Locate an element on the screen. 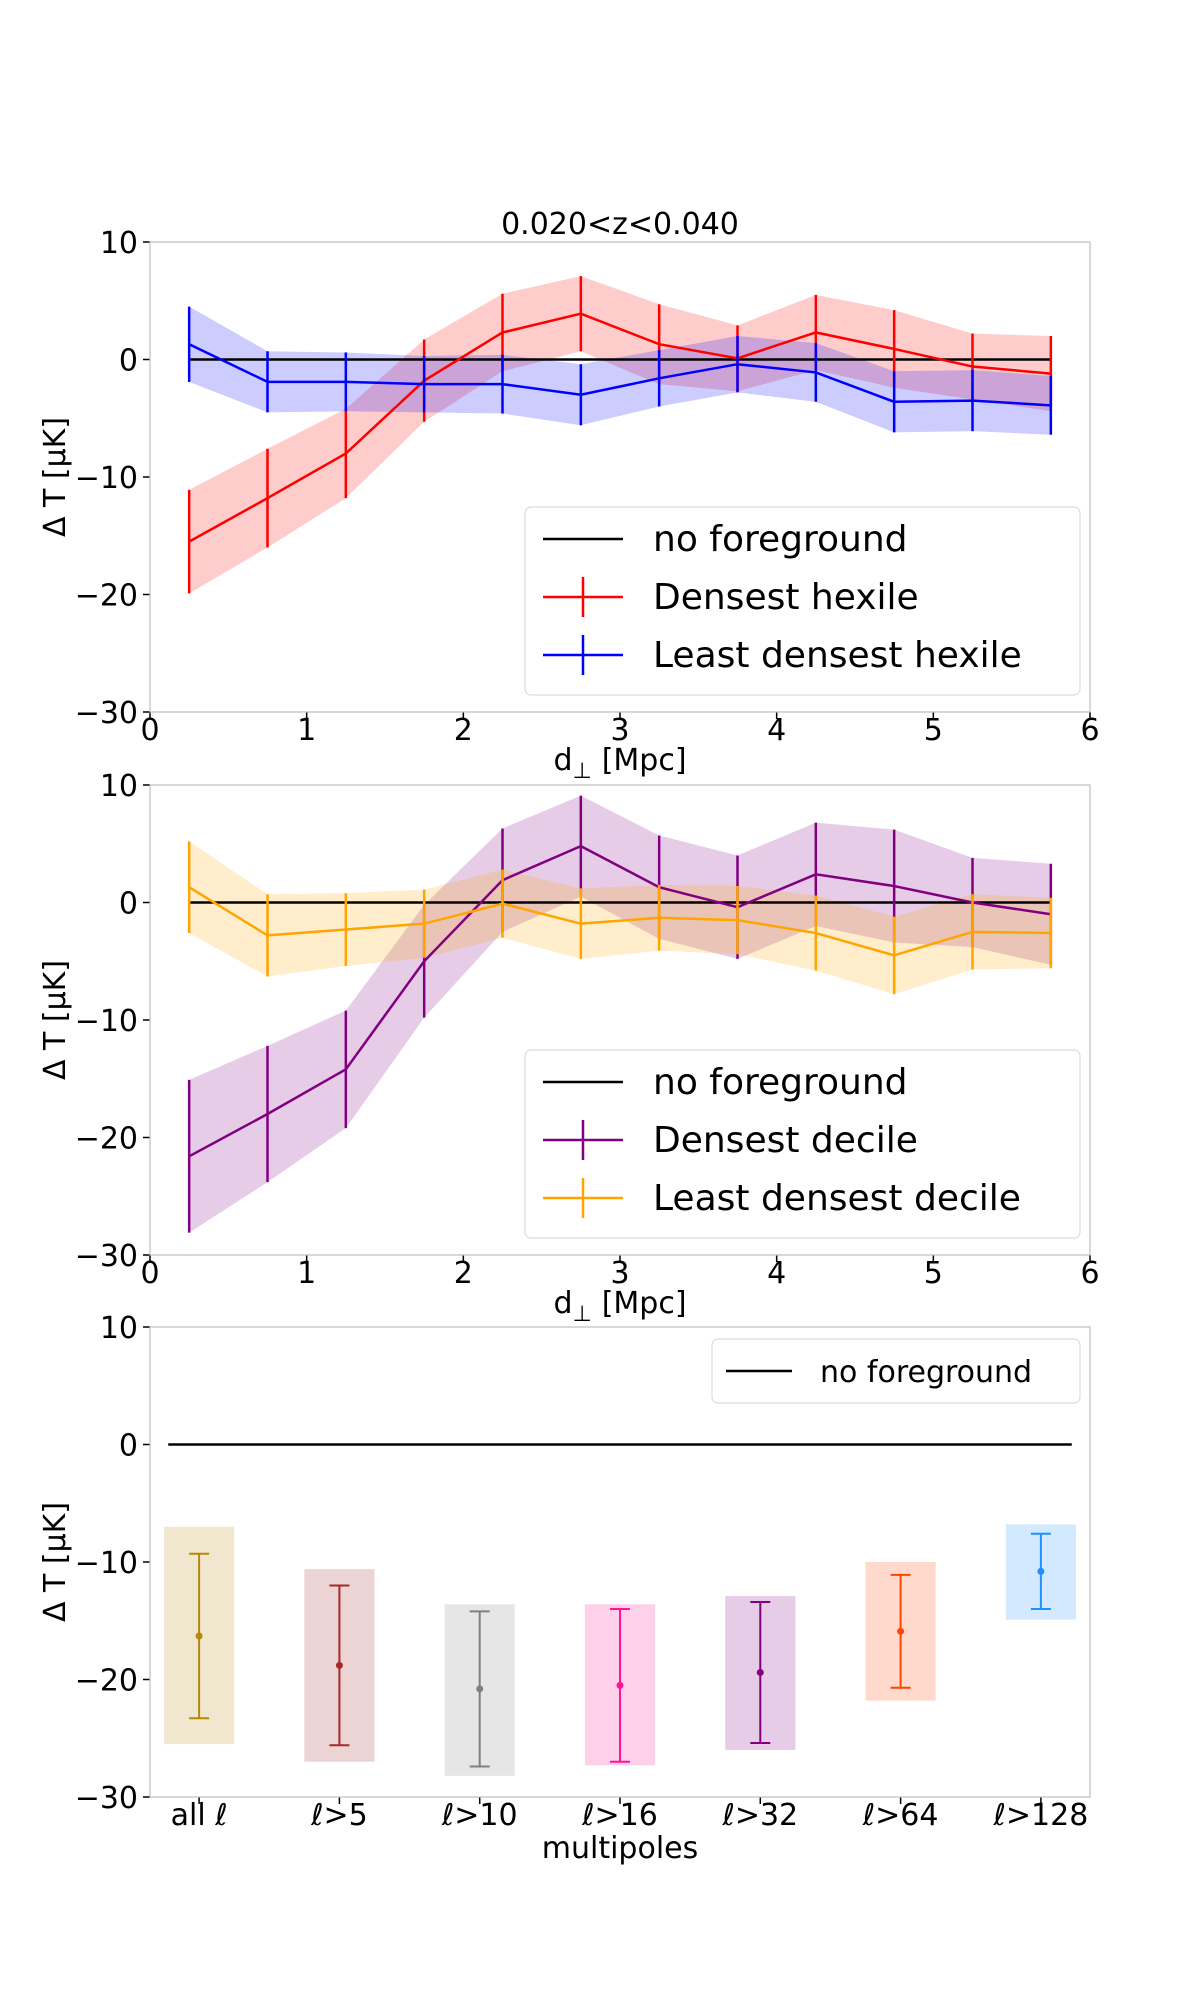 This screenshot has height=2000, width=1200. x-tick-label: ℓ>5 is located at coordinates (339, 1815).